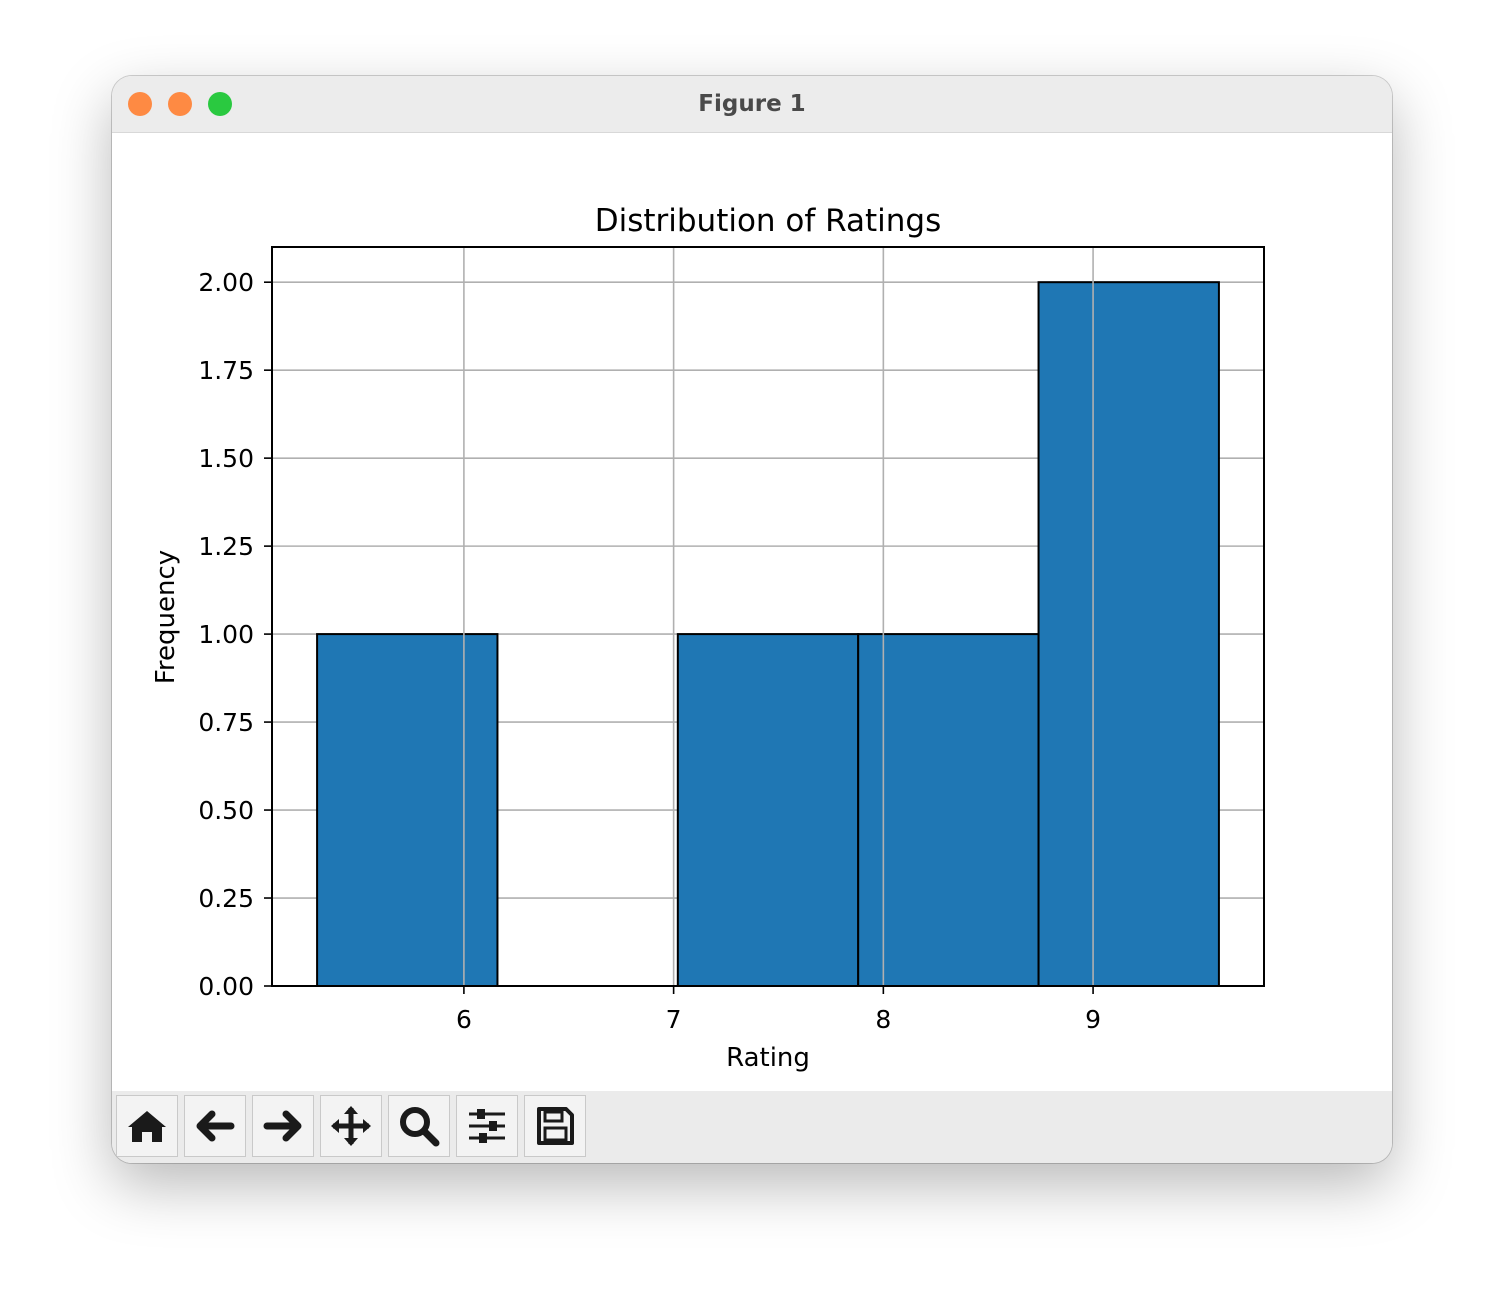  What do you see at coordinates (226, 458) in the screenshot?
I see `y-tick-label: 1.50` at bounding box center [226, 458].